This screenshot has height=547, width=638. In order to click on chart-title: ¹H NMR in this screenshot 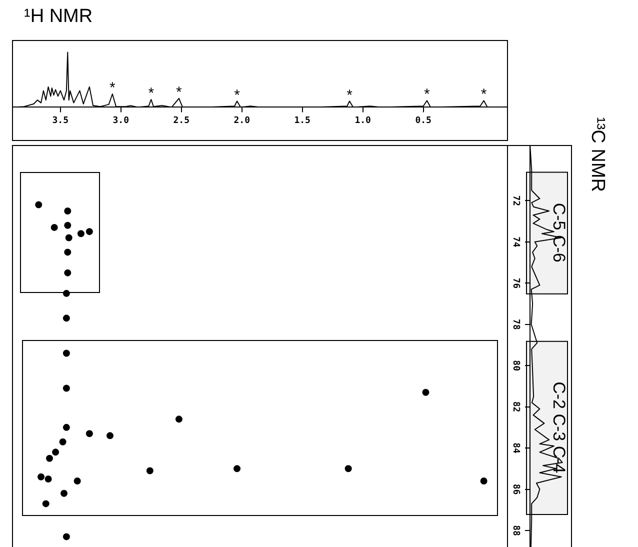, I will do `click(59, 17)`.